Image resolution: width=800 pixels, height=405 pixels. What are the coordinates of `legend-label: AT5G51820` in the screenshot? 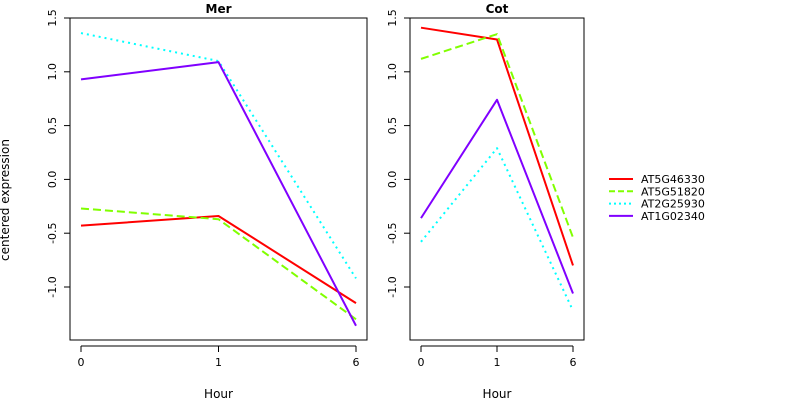 It's located at (673, 191).